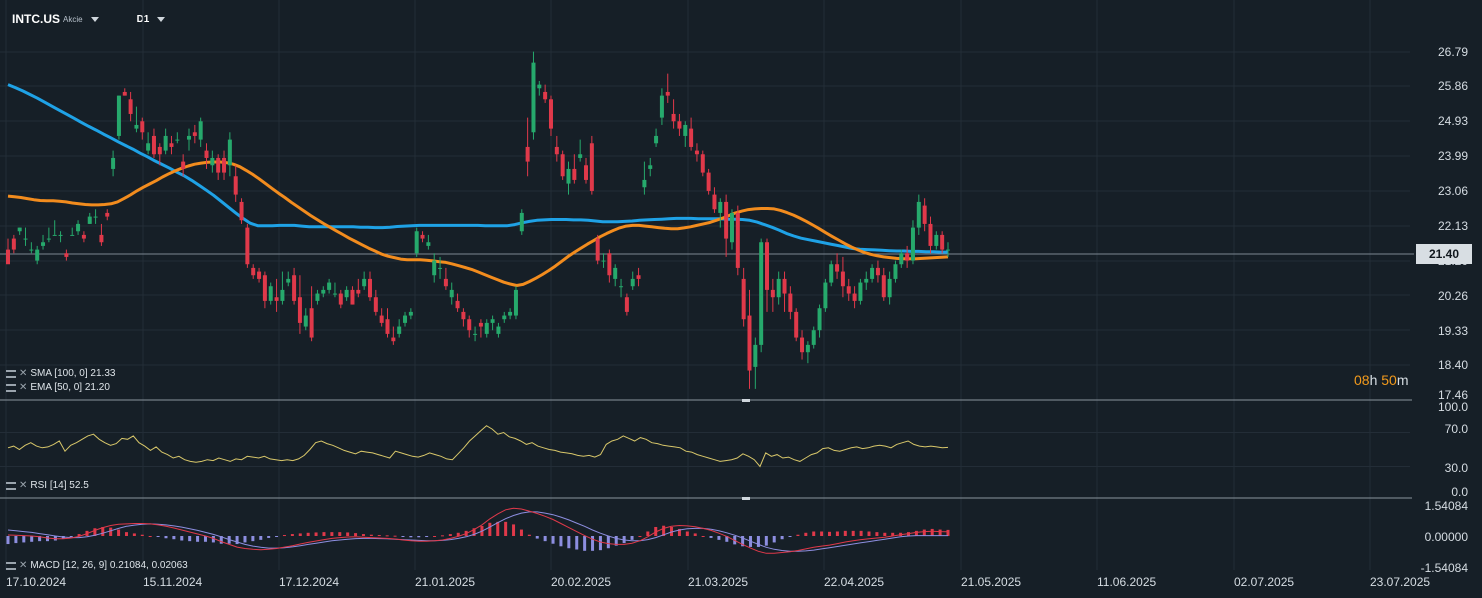 Image resolution: width=1482 pixels, height=598 pixels. What do you see at coordinates (1389, 380) in the screenshot?
I see `countdown-minutes: 50` at bounding box center [1389, 380].